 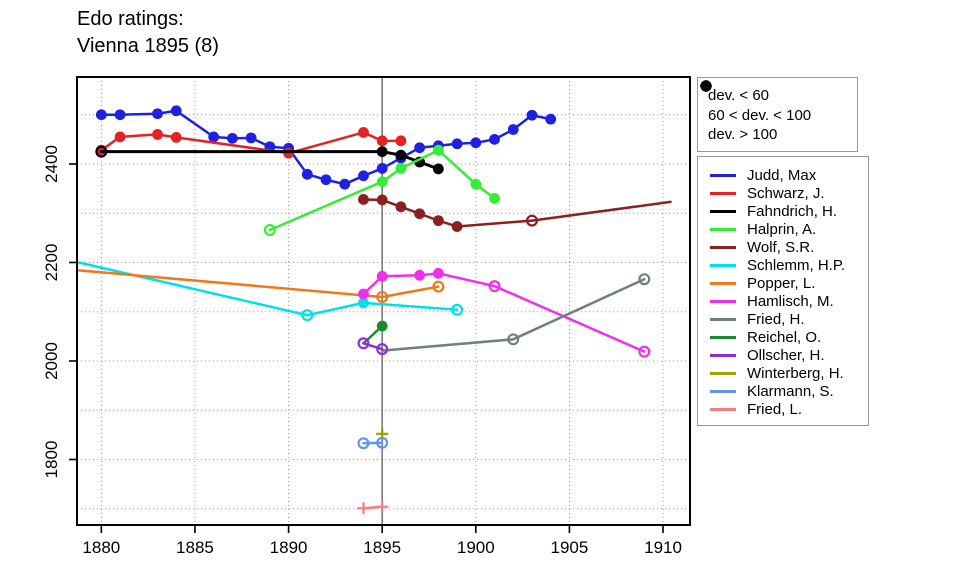 I want to click on player-legend-item-fried-h: Fried, H., so click(x=784, y=319).